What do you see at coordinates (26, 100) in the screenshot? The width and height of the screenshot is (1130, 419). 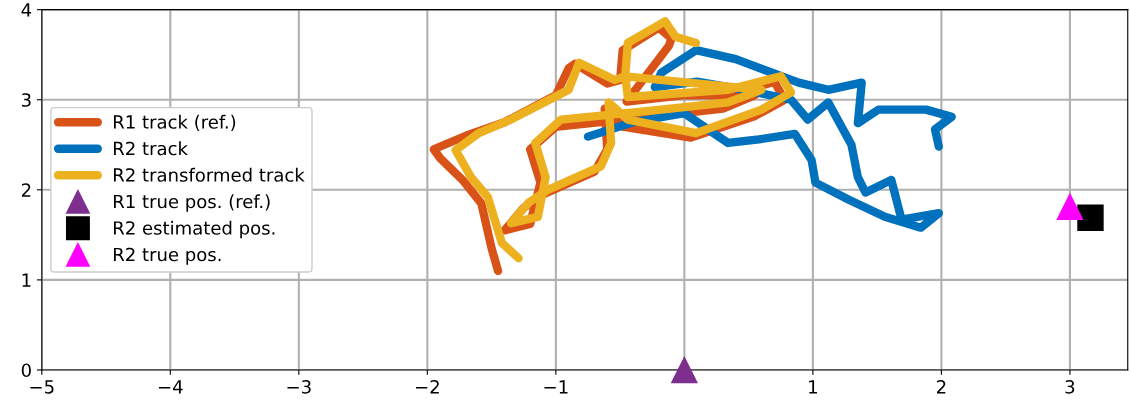 I see `y-tick-label: 3` at bounding box center [26, 100].